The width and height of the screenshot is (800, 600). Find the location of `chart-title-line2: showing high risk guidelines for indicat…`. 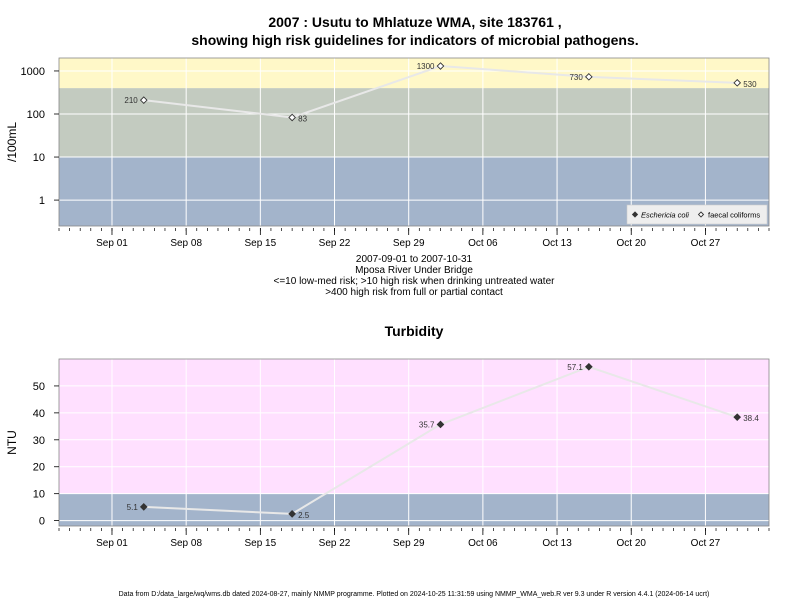

chart-title-line2: showing high risk guidelines for indicat… is located at coordinates (414, 40).